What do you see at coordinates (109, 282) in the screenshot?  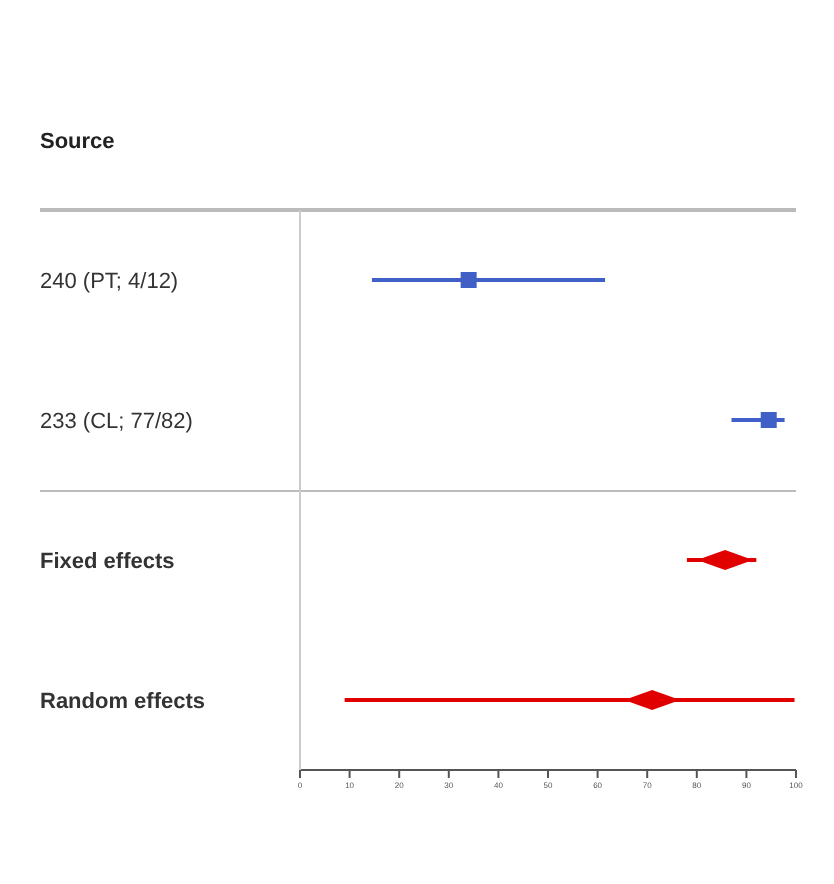 I see `y-tick-label: 240 (PT; 4/12)` at bounding box center [109, 282].